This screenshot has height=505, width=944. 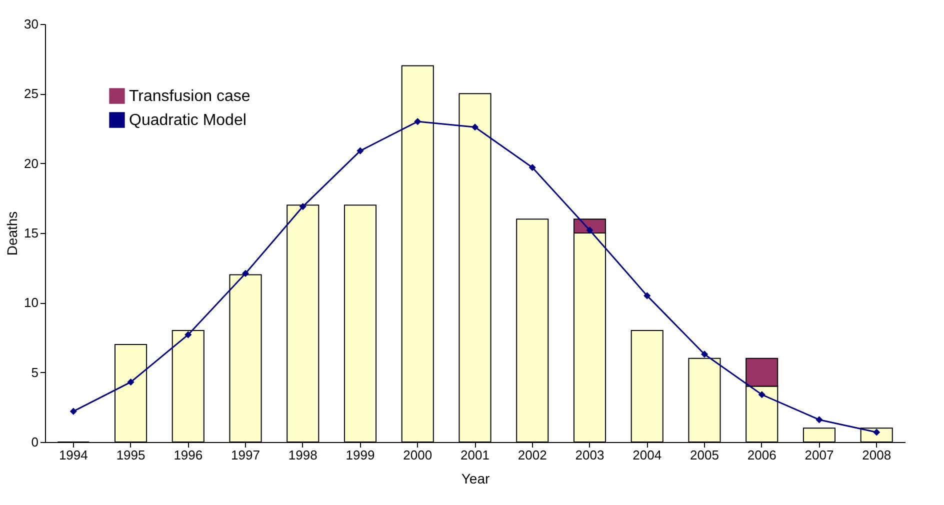 What do you see at coordinates (303, 455) in the screenshot?
I see `x-tick-label: 1998` at bounding box center [303, 455].